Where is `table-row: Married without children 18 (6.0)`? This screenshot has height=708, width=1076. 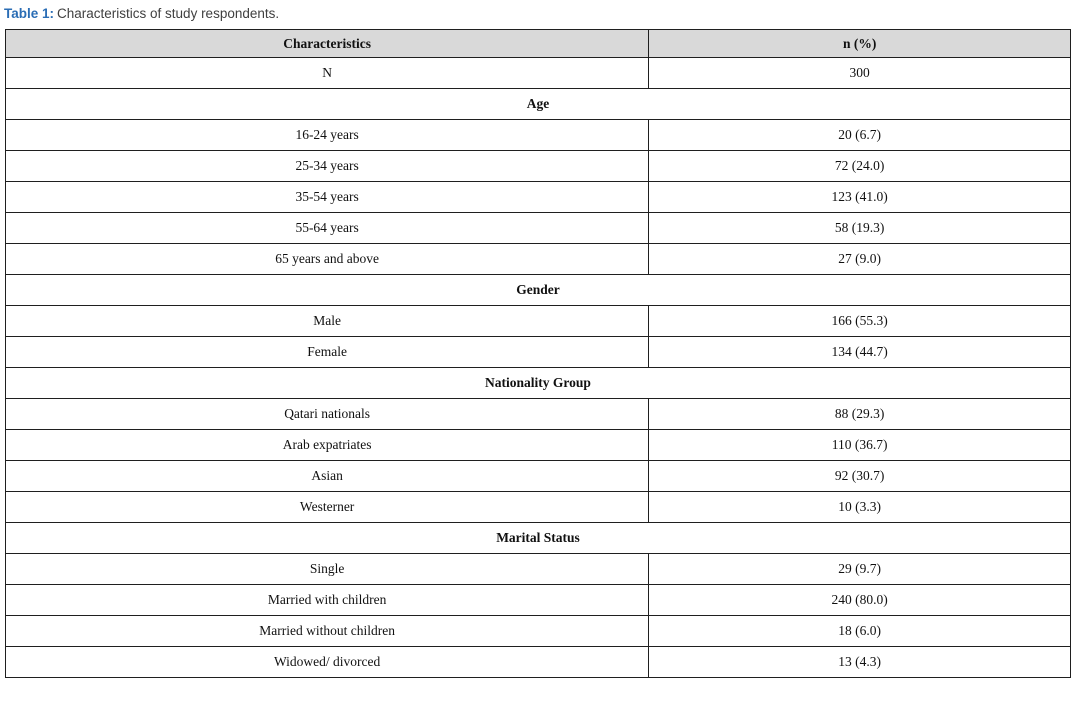 table-row: Married without children 18 (6.0) is located at coordinates (537, 631).